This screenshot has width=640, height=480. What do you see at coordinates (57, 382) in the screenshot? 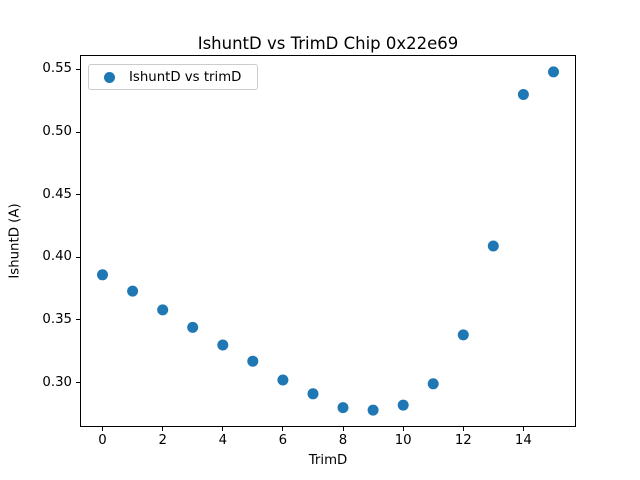
I see `y-tick-label: 0.30` at bounding box center [57, 382].